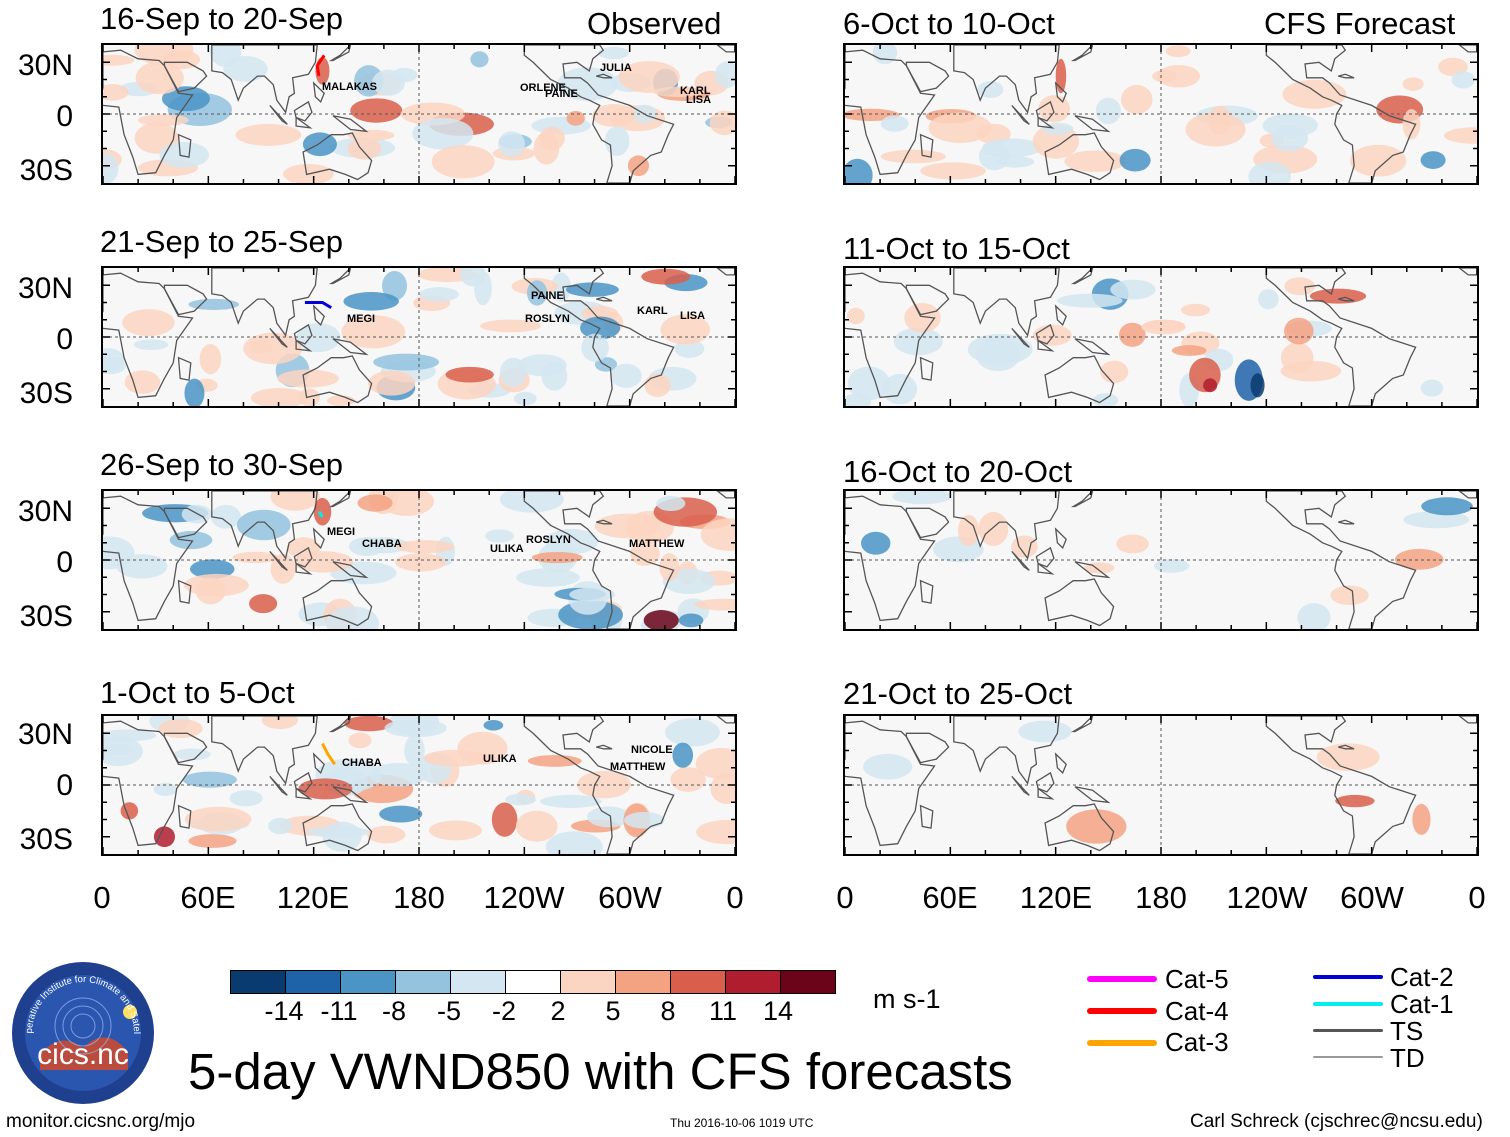  Describe the element at coordinates (1267, 897) in the screenshot. I see `x-tick: 120W` at that location.